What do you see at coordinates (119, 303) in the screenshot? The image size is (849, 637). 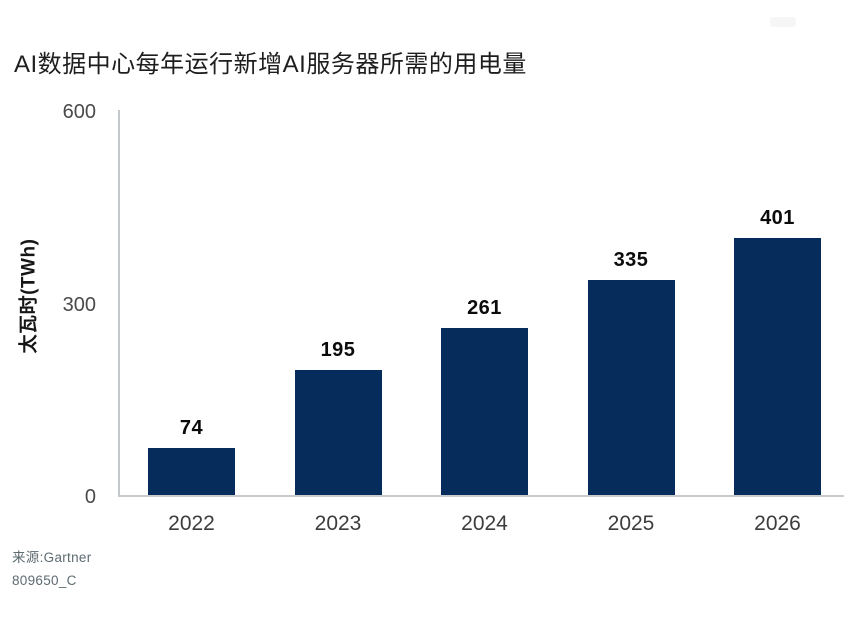 I see `y-axis-line` at bounding box center [119, 303].